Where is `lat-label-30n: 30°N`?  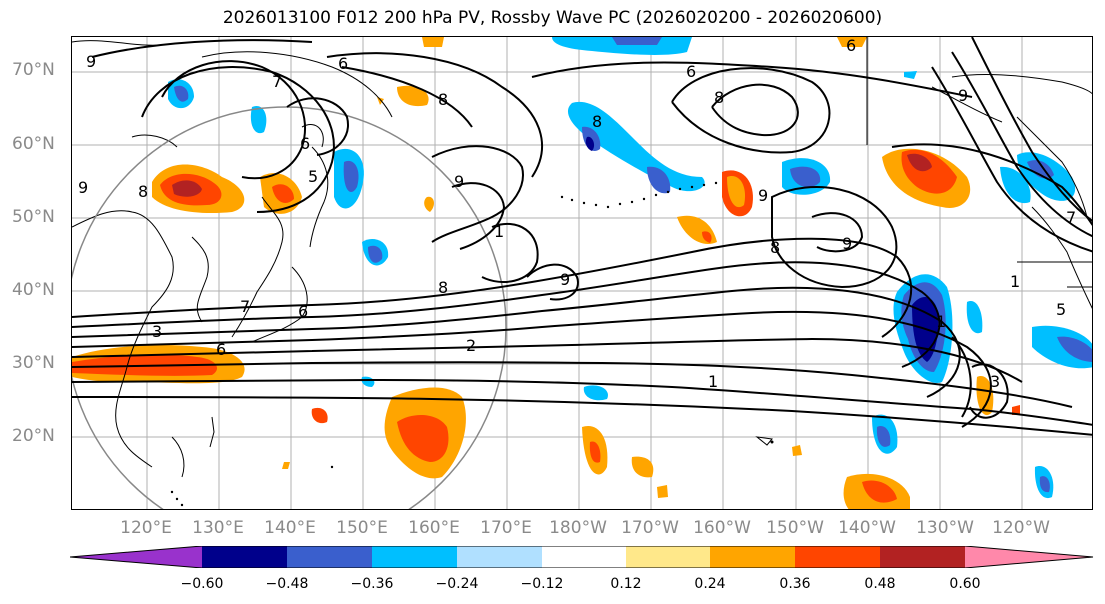 lat-label-30n: 30°N is located at coordinates (33, 363).